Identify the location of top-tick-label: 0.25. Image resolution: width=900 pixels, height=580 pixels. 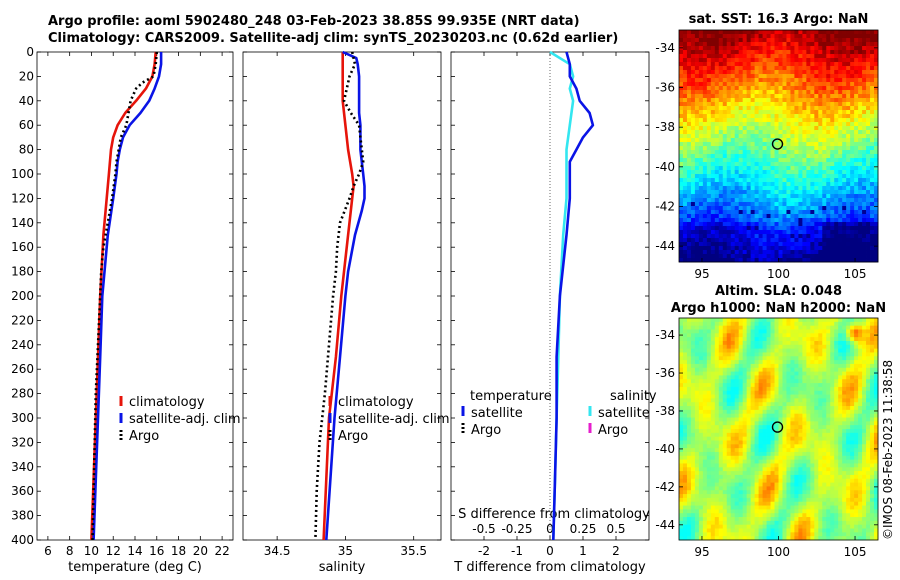
(583, 529).